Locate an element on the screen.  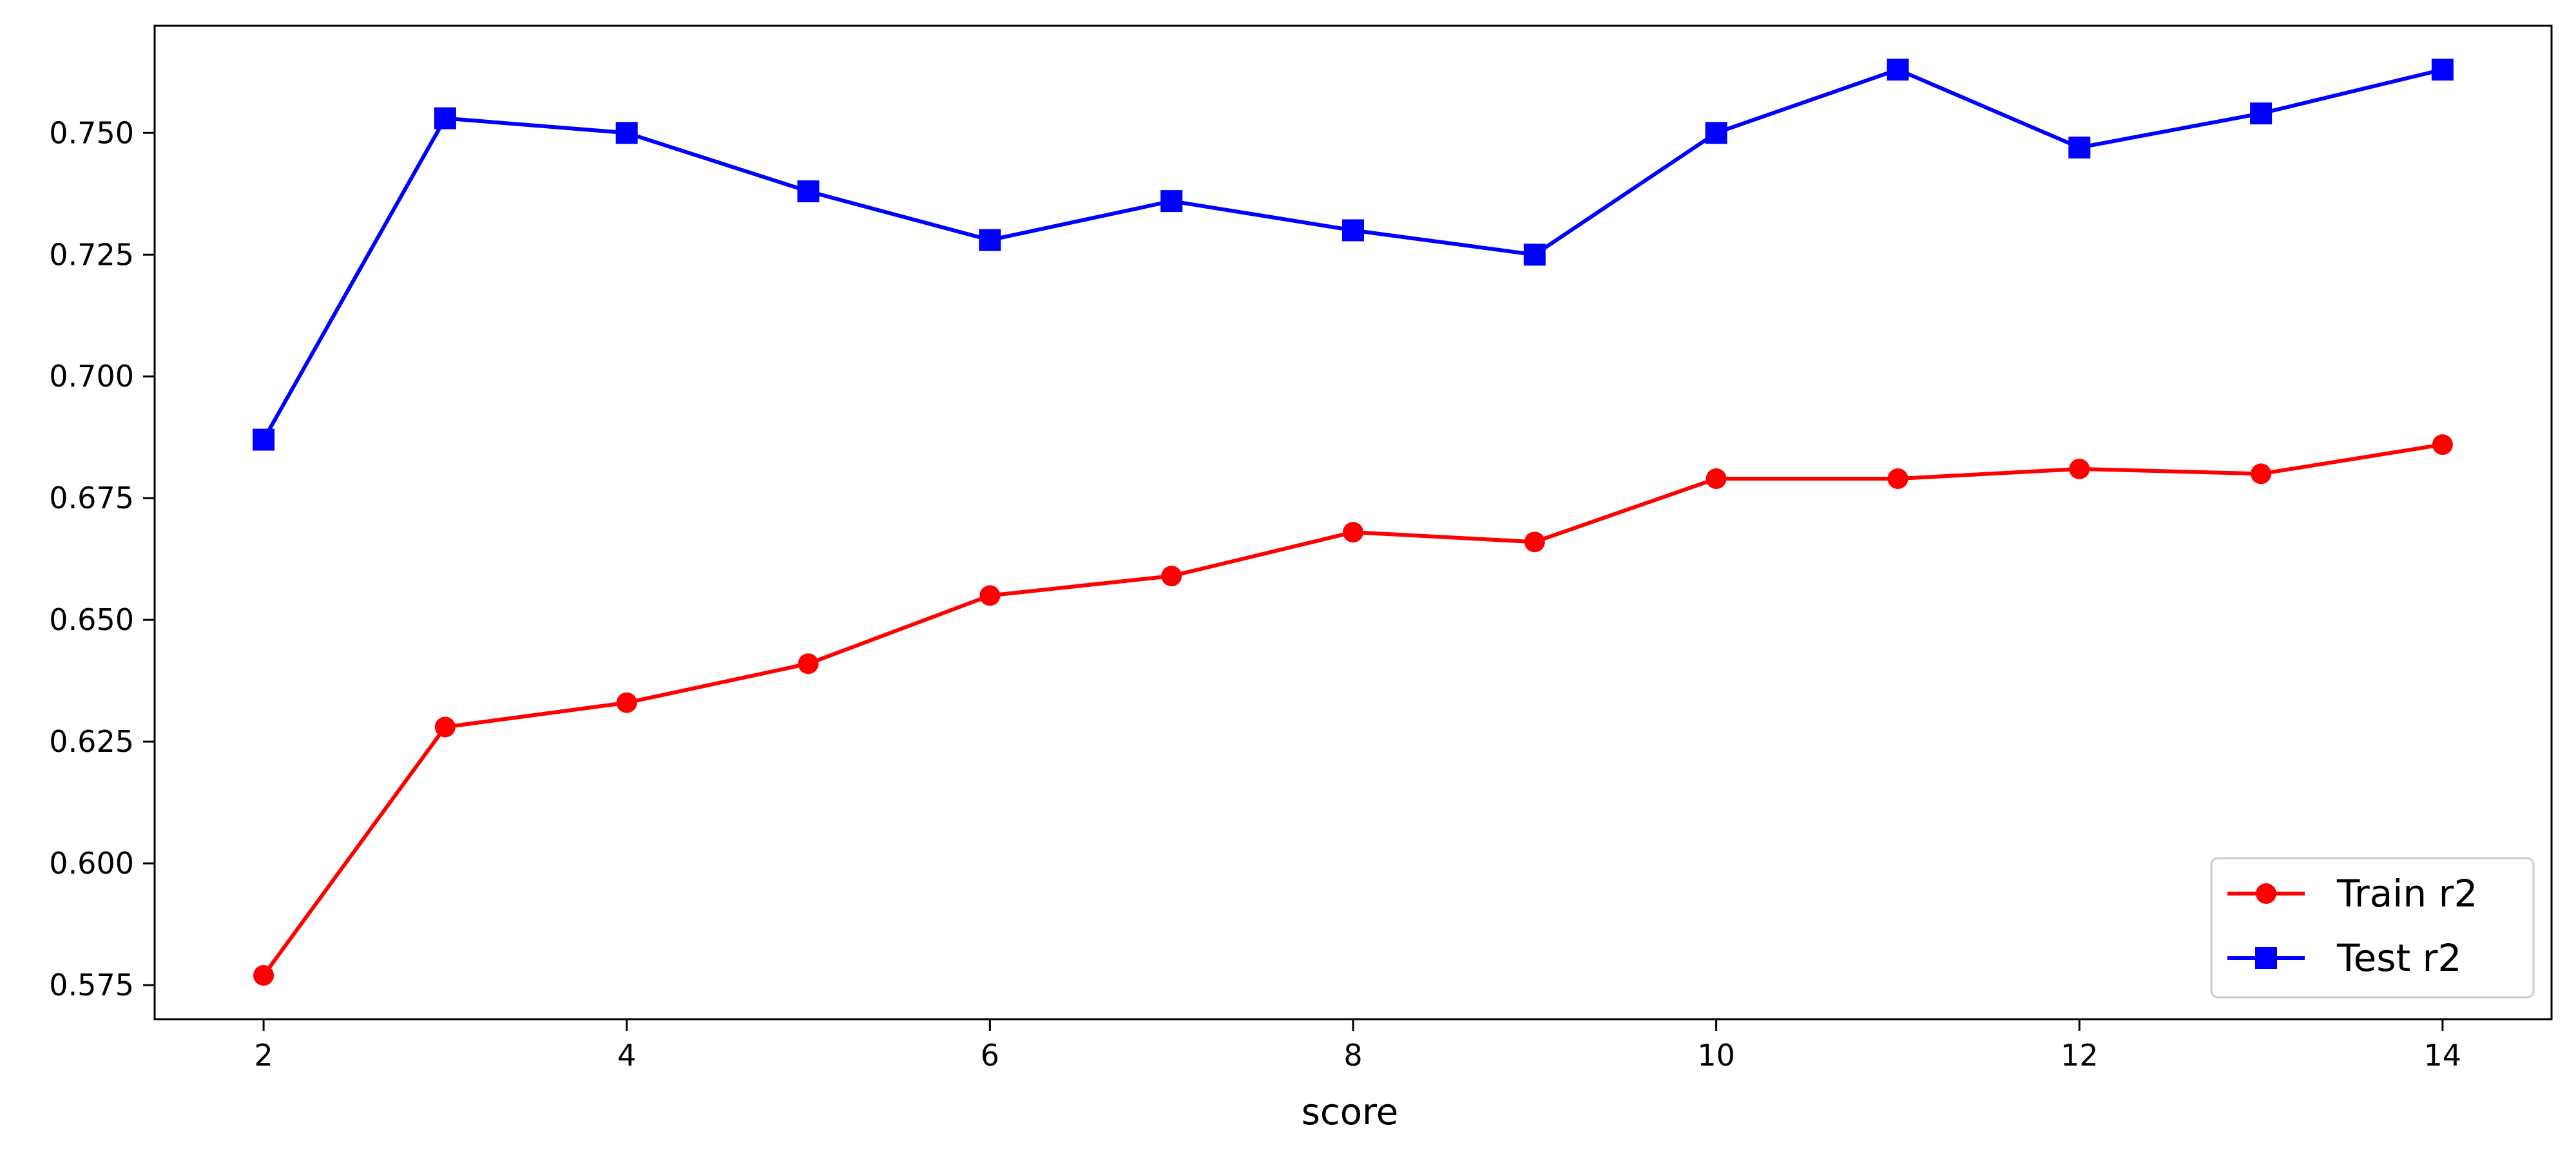
legend-entry: Test r2 is located at coordinates (2344, 958).